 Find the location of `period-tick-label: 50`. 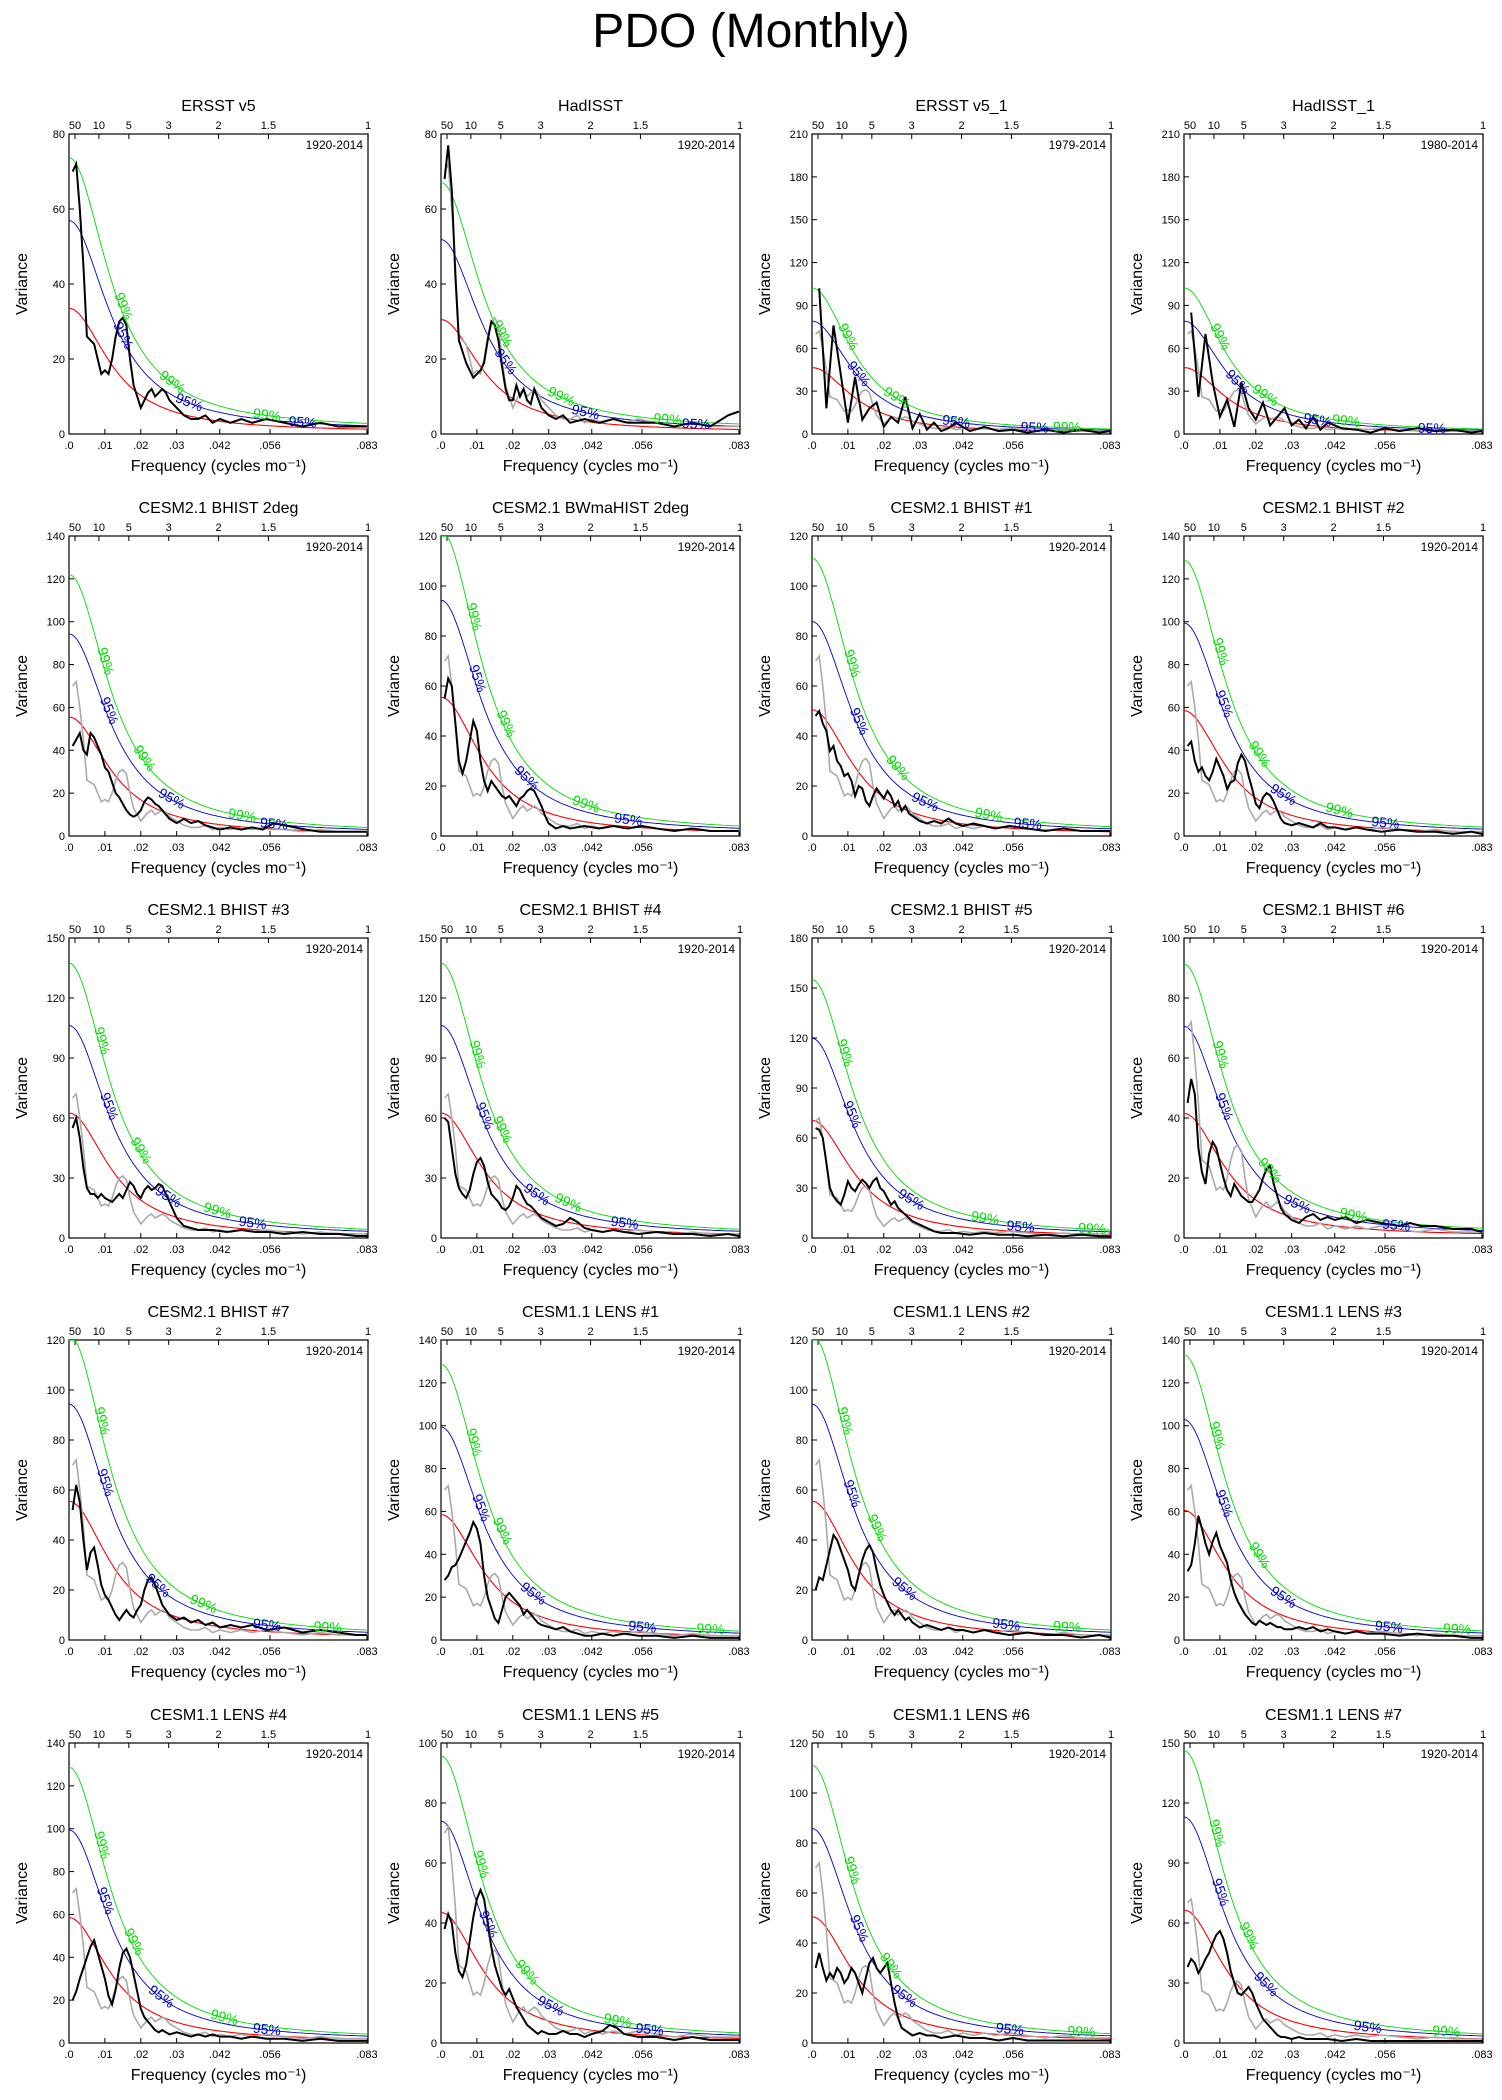

period-tick-label: 50 is located at coordinates (75, 1735).